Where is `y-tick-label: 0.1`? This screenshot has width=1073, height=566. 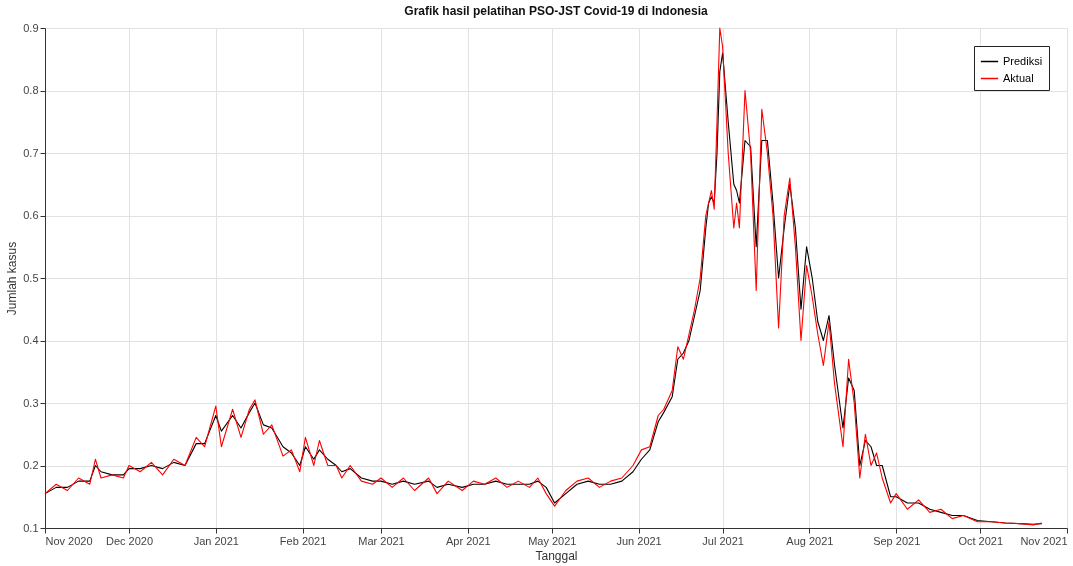
y-tick-label: 0.1 is located at coordinates (31, 527).